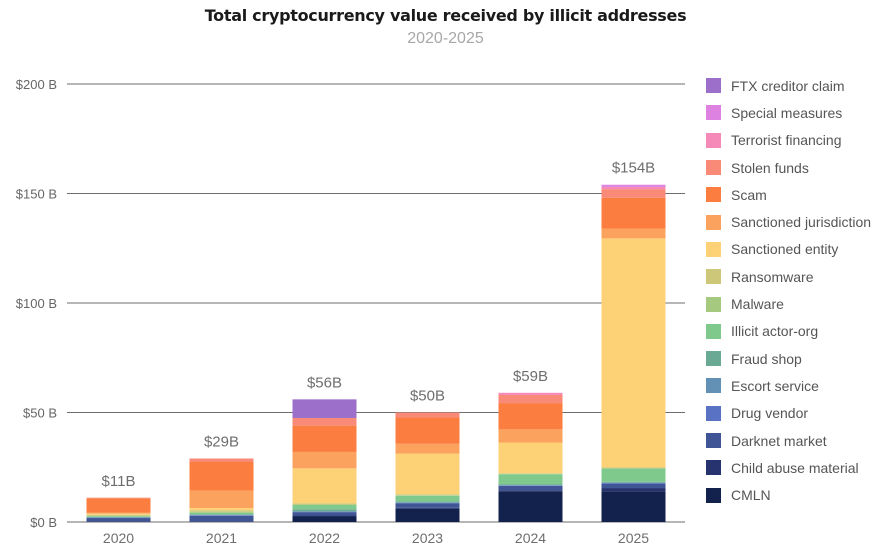 Image resolution: width=891 pixels, height=546 pixels. I want to click on bar-segment-special-measures, so click(633, 185).